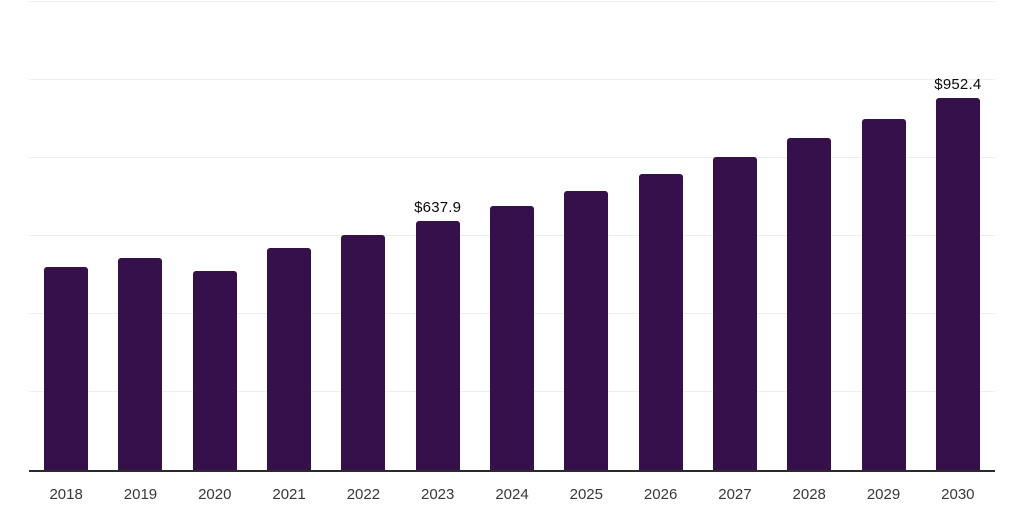  Describe the element at coordinates (809, 494) in the screenshot. I see `x-axis-label-2028: 2028` at that location.